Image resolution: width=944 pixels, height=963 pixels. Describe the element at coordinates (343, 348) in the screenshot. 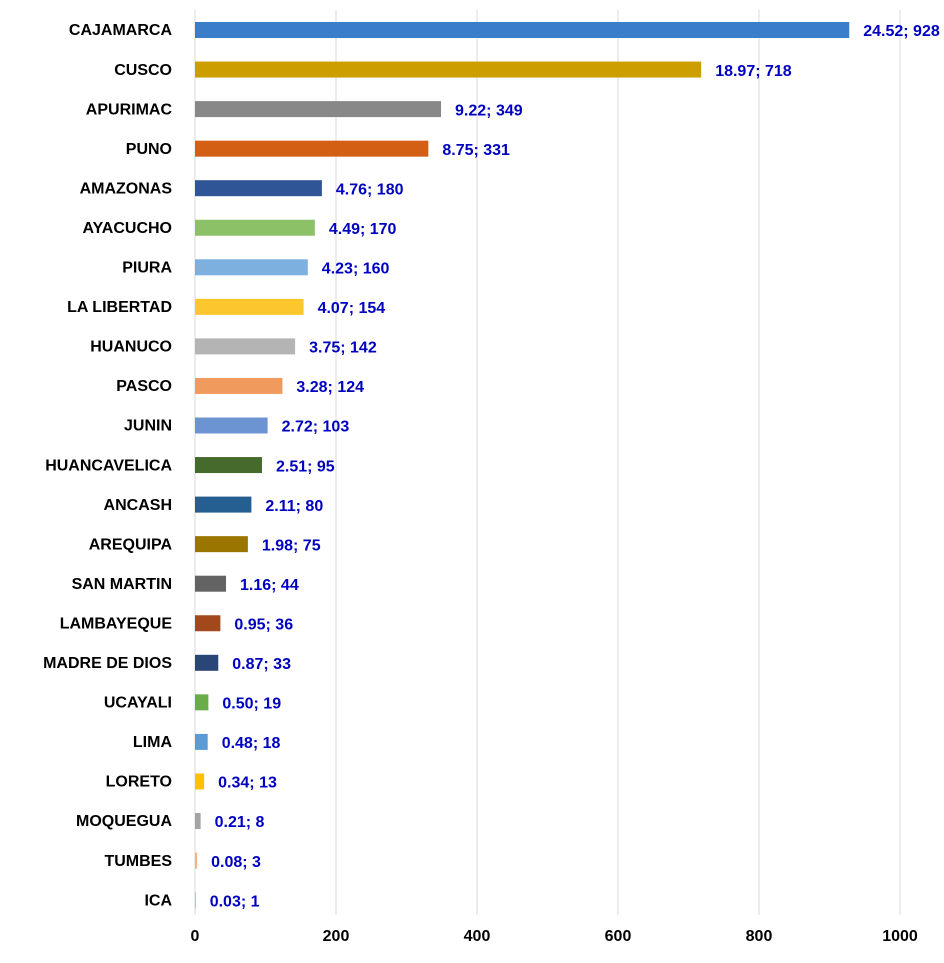

I see `data-label: 3.75; 142` at that location.